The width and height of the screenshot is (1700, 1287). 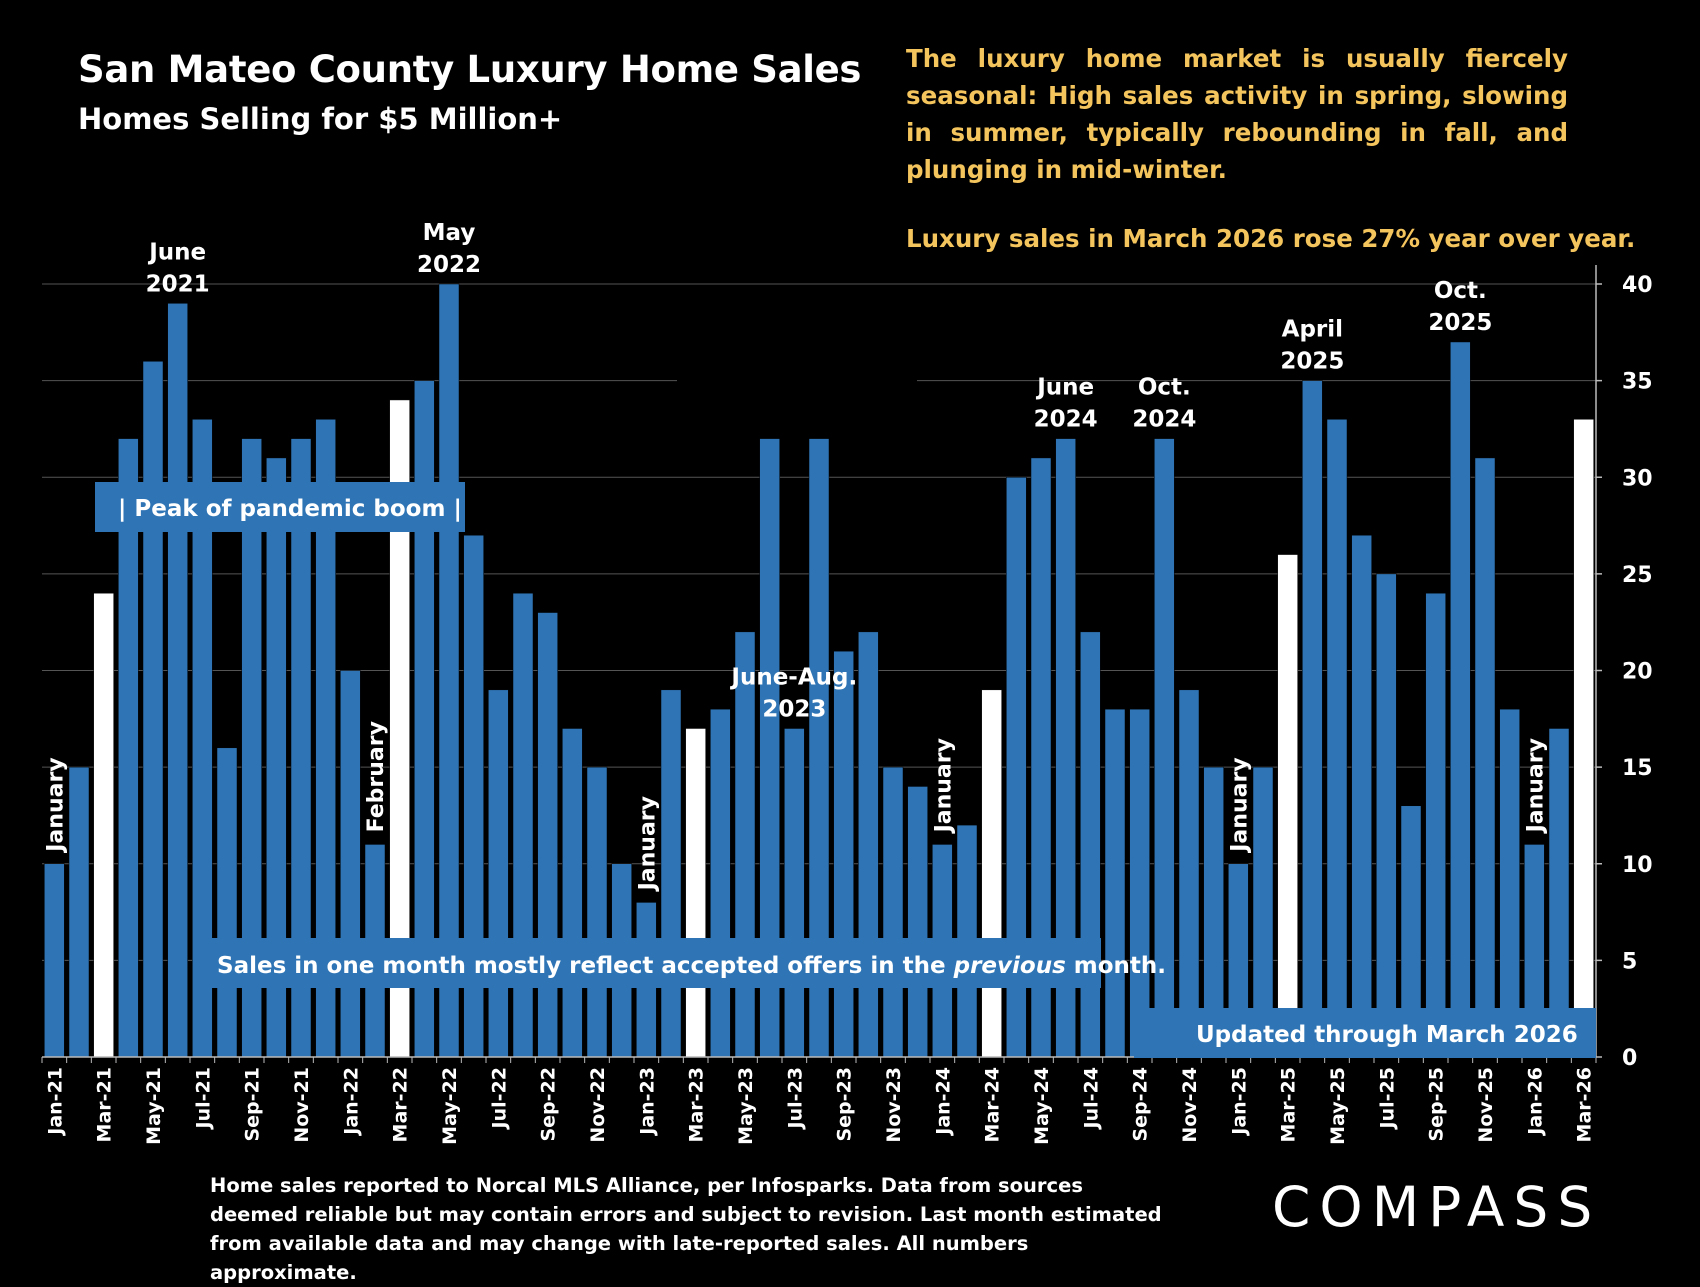 What do you see at coordinates (1486, 1105) in the screenshot?
I see `x-tick-label: Nov-25` at bounding box center [1486, 1105].